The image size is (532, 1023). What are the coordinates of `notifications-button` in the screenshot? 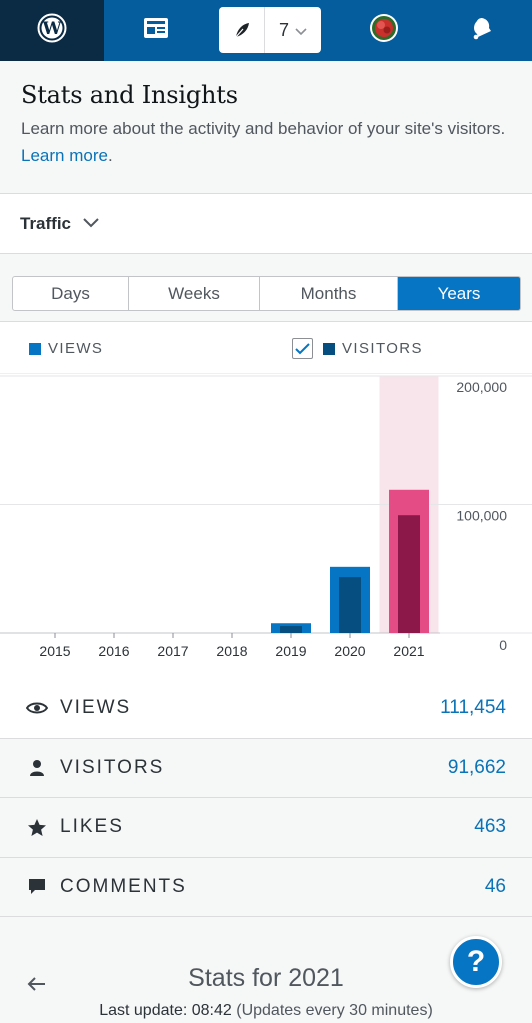 It's located at (481, 30).